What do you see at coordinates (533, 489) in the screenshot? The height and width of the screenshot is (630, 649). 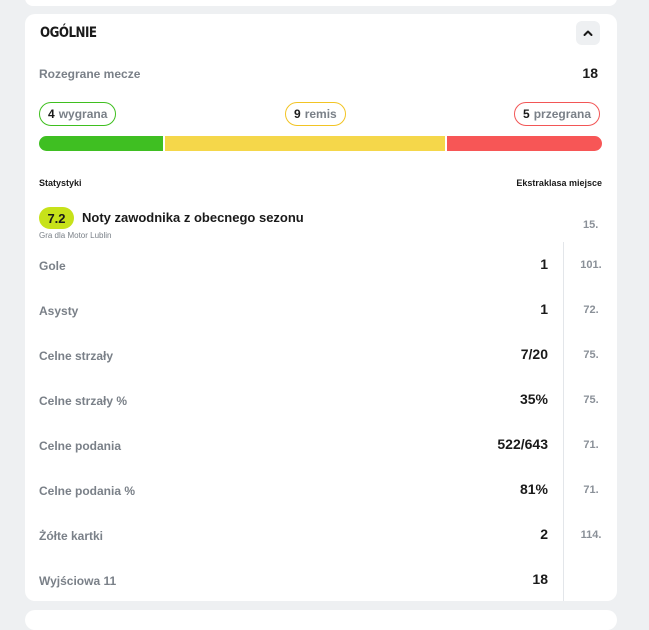 I see `stat-value: 81%` at bounding box center [533, 489].